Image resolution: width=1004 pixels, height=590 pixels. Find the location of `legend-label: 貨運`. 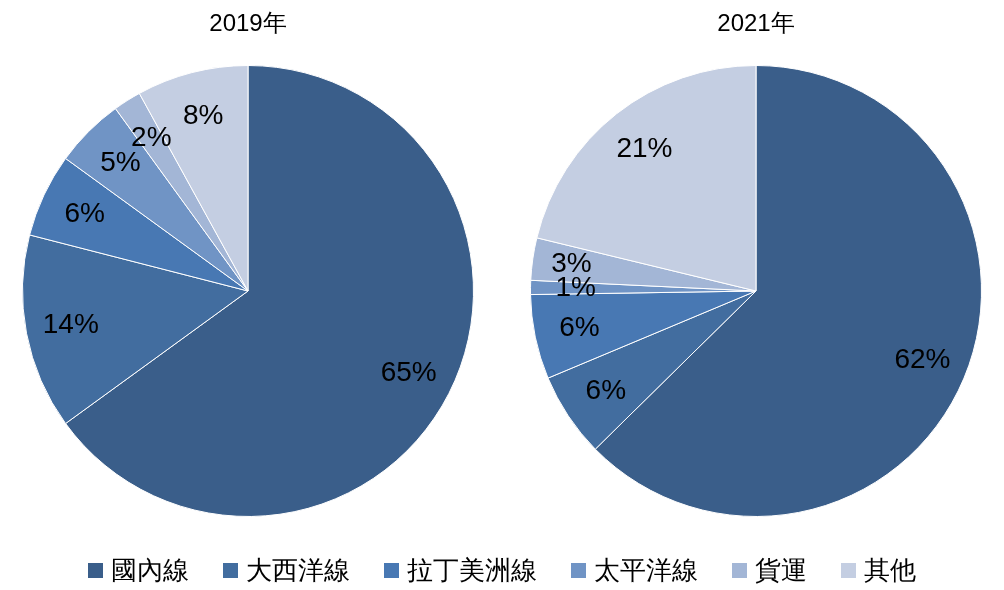

legend-label: 貨運 is located at coordinates (781, 570).